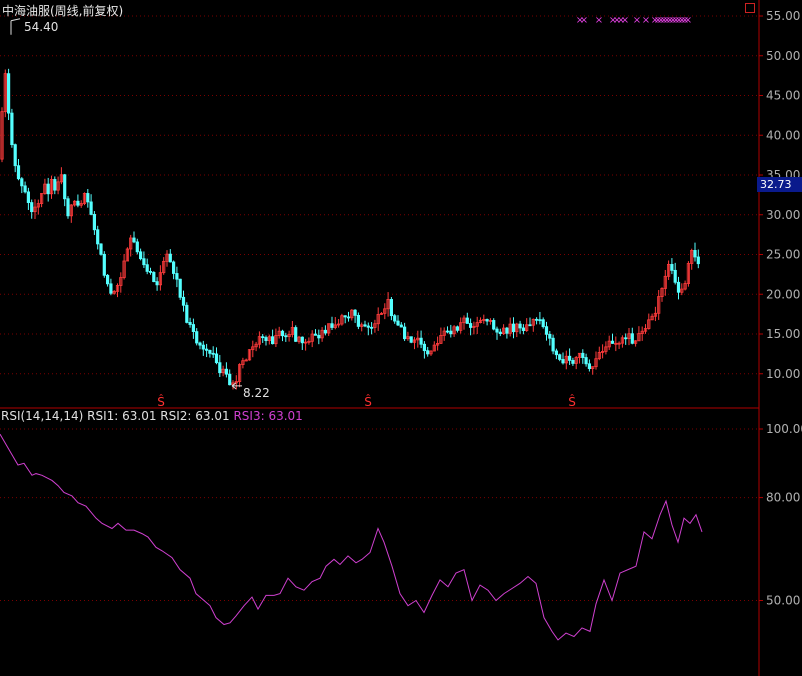  What do you see at coordinates (783, 255) in the screenshot?
I see `price-tick-label: 25.00` at bounding box center [783, 255].